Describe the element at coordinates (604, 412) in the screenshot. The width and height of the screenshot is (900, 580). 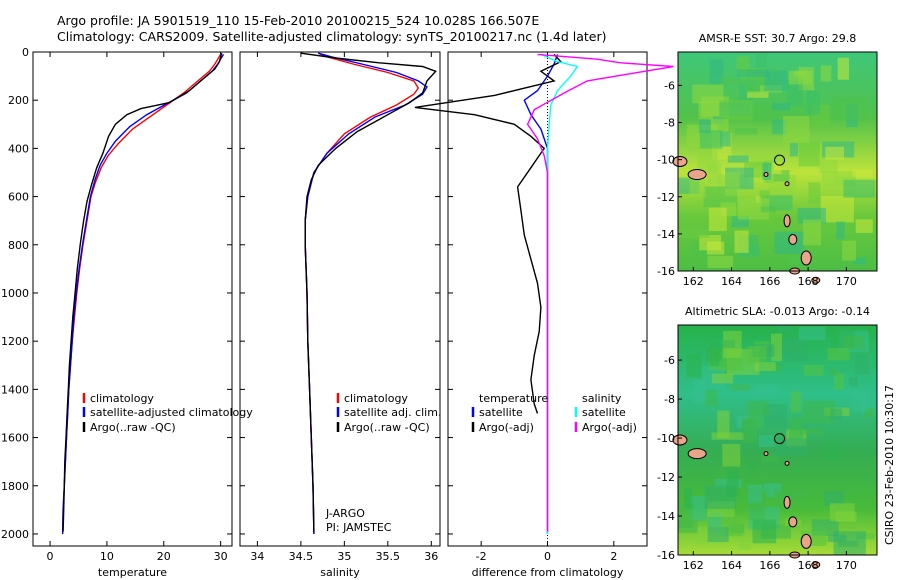
I see `legend-d-sal-sat-label: satellite` at that location.